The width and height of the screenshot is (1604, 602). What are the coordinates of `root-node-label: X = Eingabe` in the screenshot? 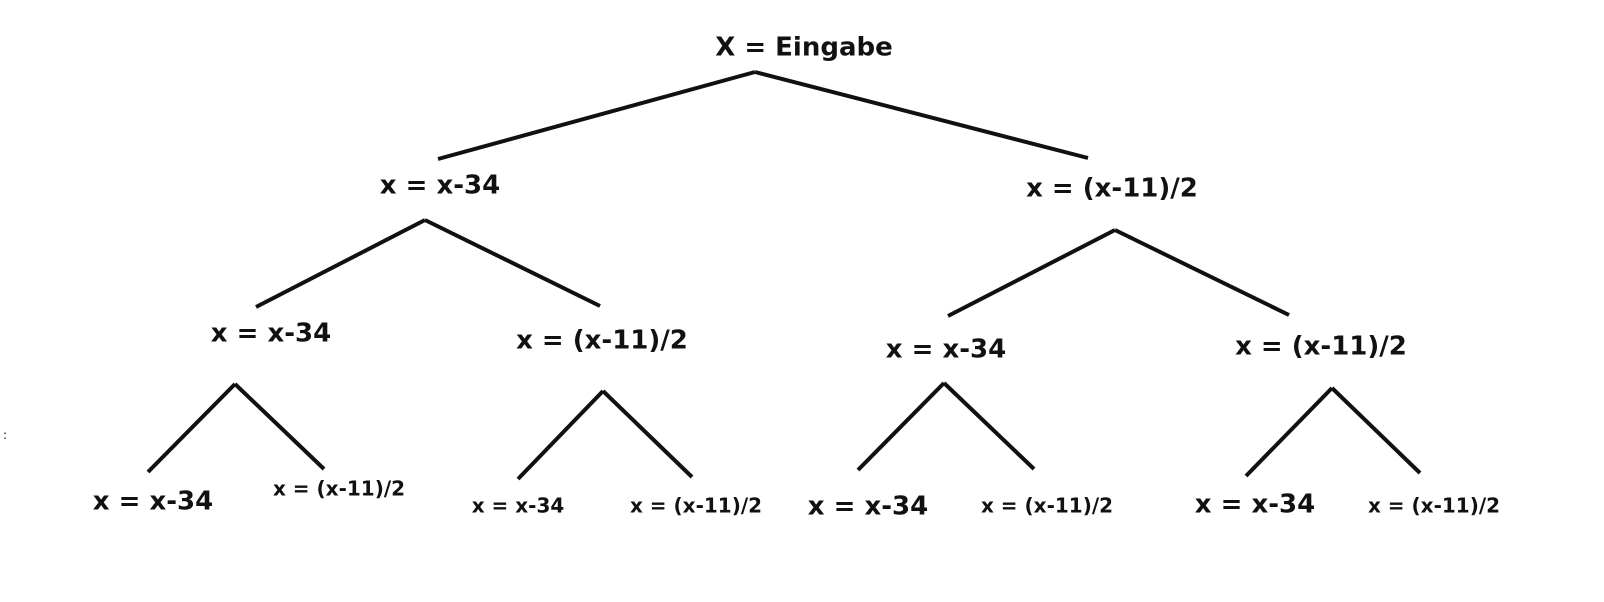 It's located at (804, 48).